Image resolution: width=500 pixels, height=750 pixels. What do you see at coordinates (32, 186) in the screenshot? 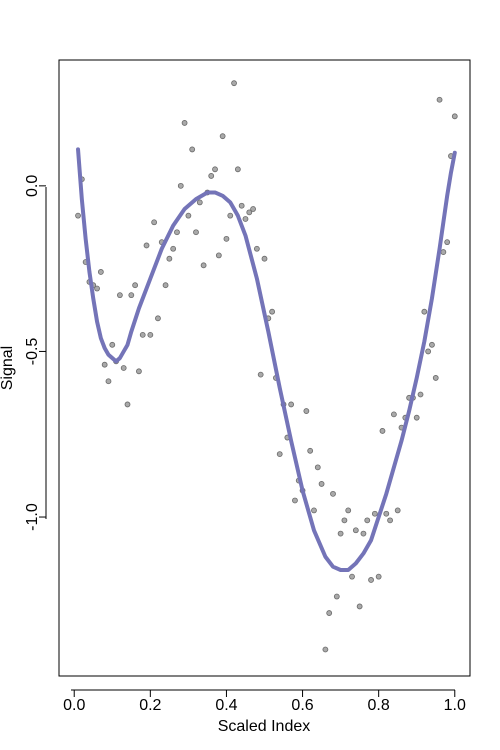
I see `y-tick-label: 0.0` at bounding box center [32, 186].